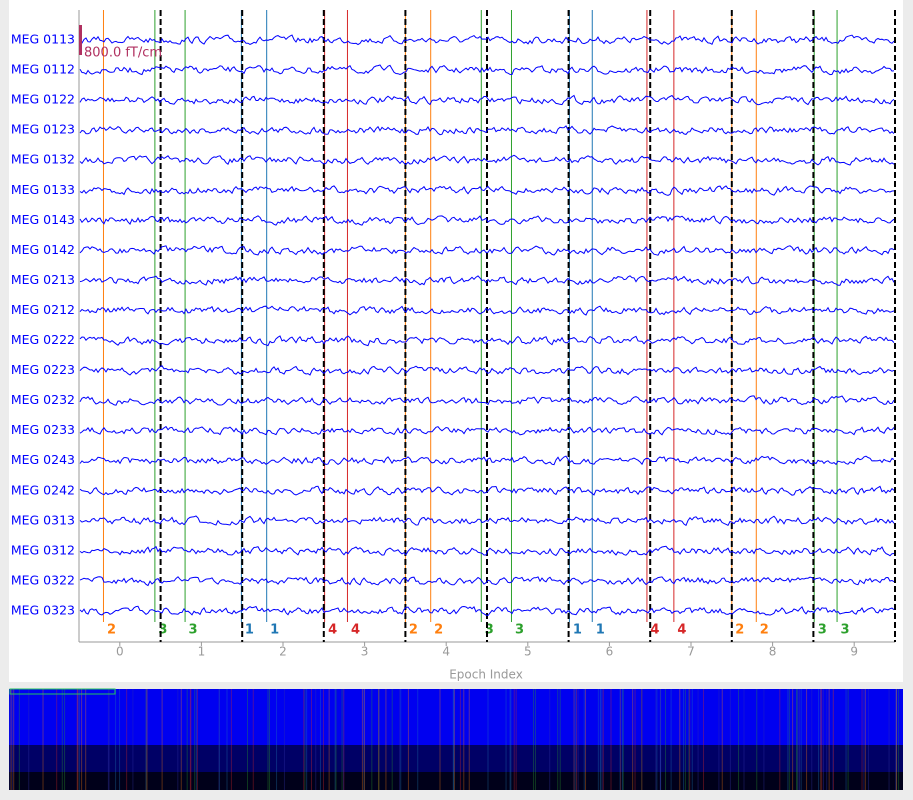  I want to click on x-axis-label: Epoch Index, so click(486, 675).